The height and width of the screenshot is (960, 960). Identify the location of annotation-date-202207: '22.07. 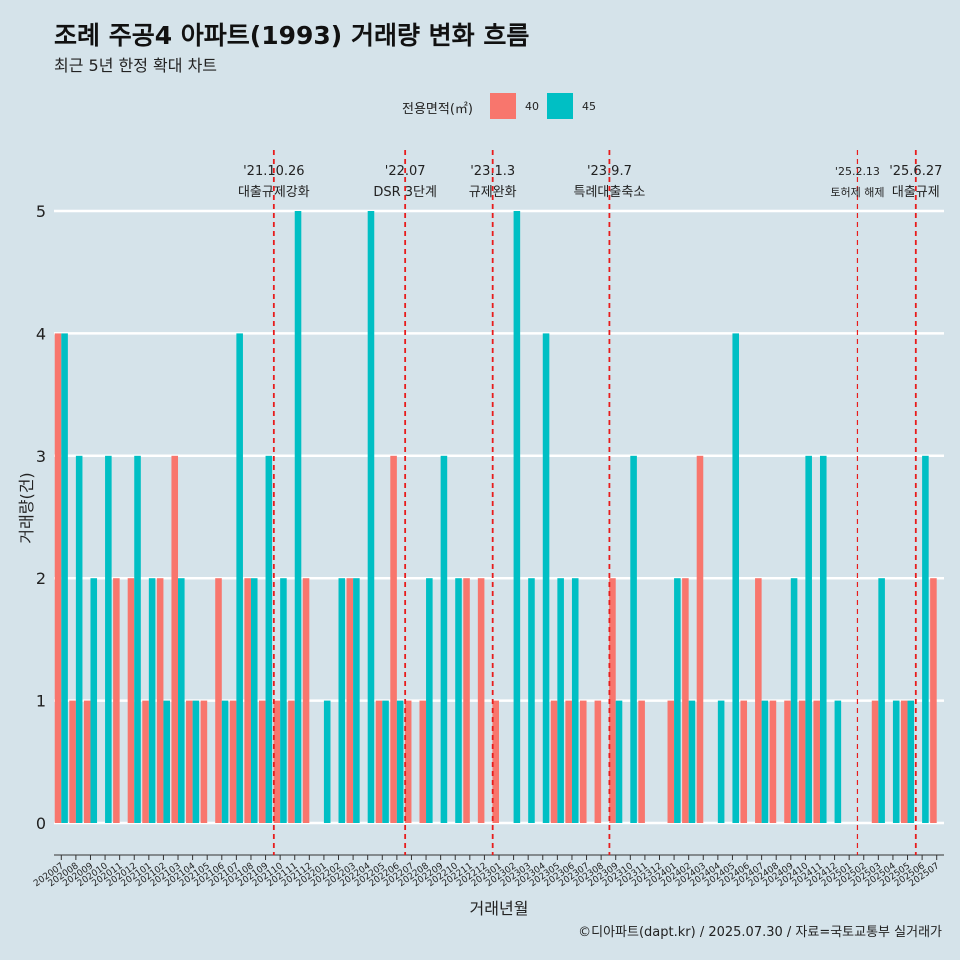
(405, 171).